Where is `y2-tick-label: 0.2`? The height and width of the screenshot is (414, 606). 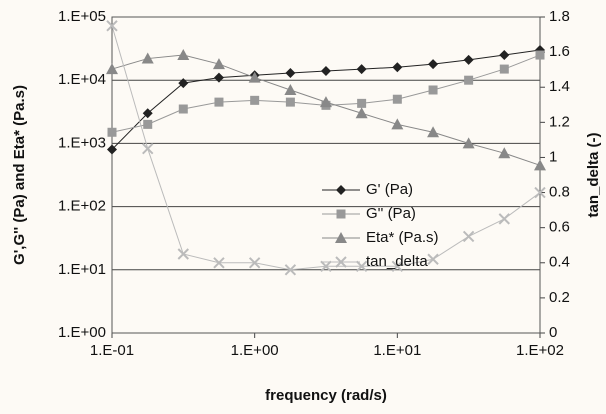 y2-tick-label: 0.2 is located at coordinates (559, 297).